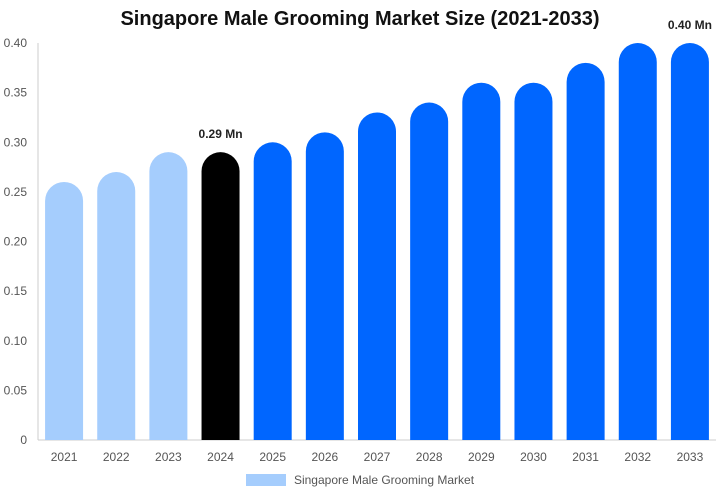 The height and width of the screenshot is (500, 720). What do you see at coordinates (16, 142) in the screenshot?
I see `y-tick-label: 0.30` at bounding box center [16, 142].